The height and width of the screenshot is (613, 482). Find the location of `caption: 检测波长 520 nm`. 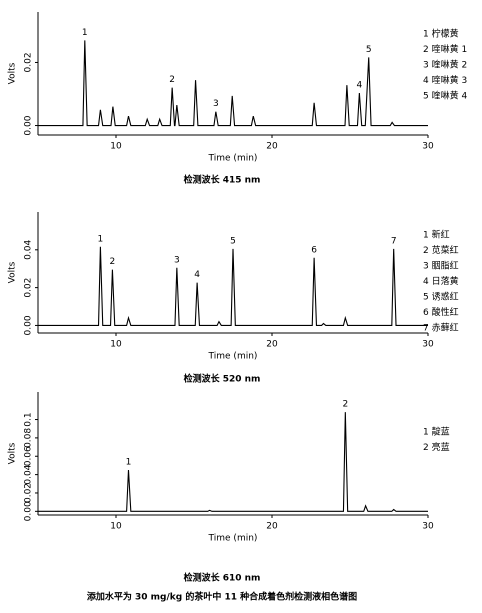

caption: 检测波长 520 nm is located at coordinates (222, 379).